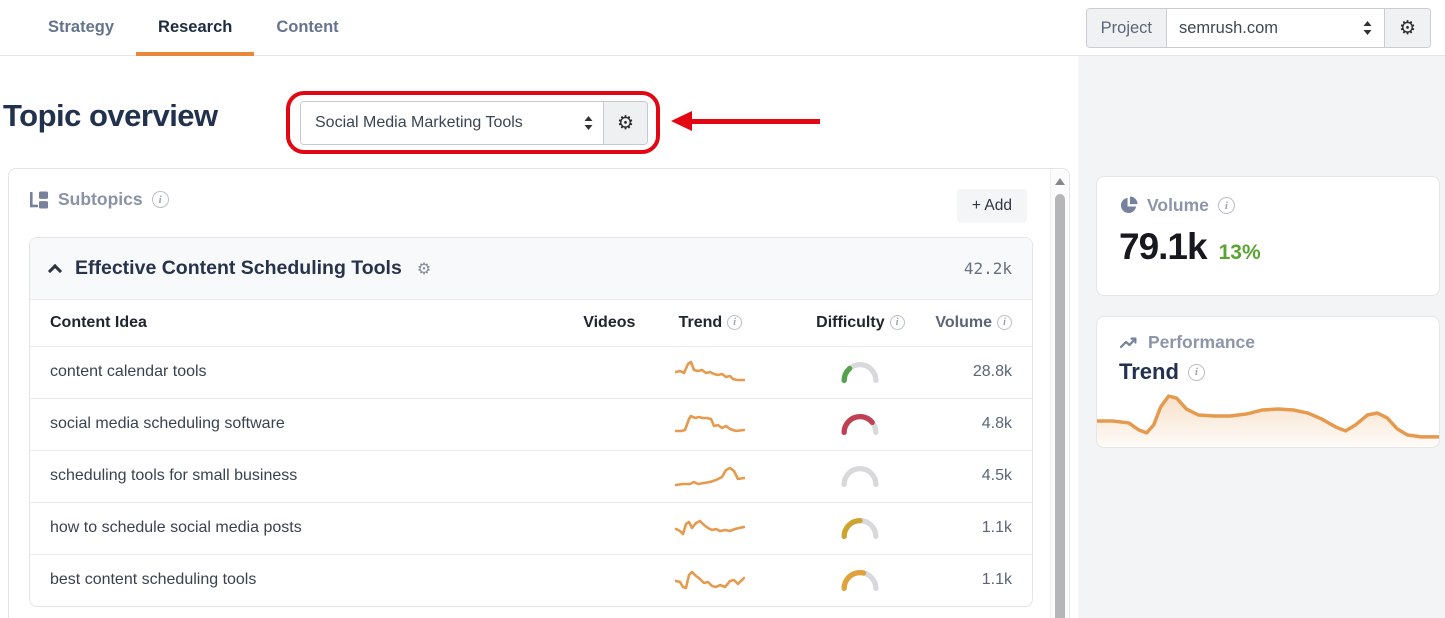  What do you see at coordinates (700, 322) in the screenshot?
I see `col-trend-label: Trend` at bounding box center [700, 322].